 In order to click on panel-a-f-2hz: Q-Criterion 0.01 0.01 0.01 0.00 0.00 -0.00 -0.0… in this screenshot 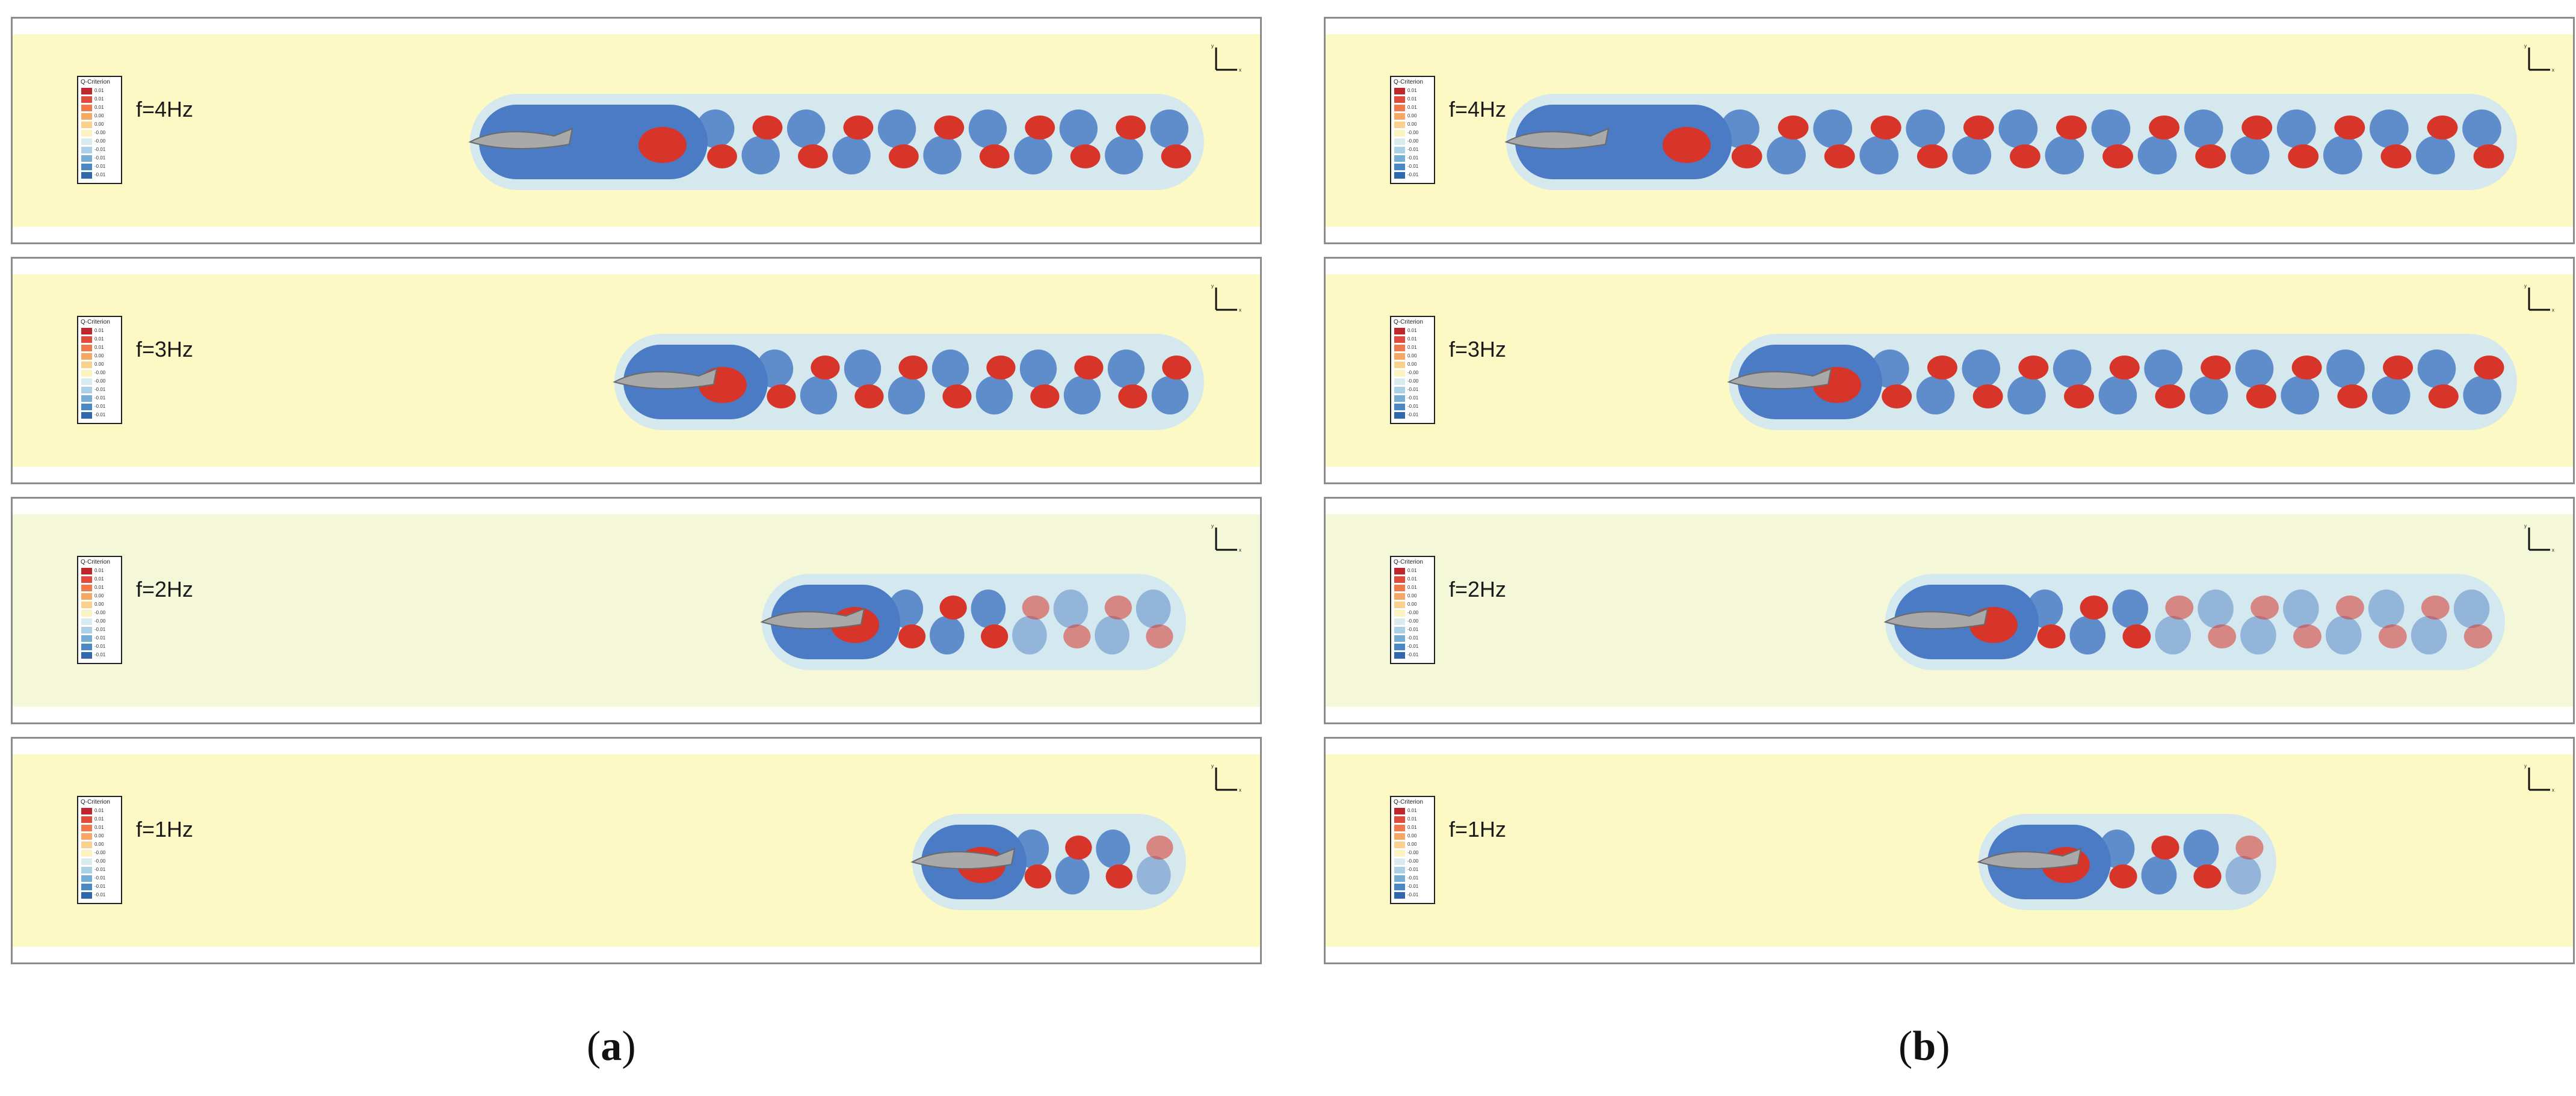, I will do `click(636, 610)`.